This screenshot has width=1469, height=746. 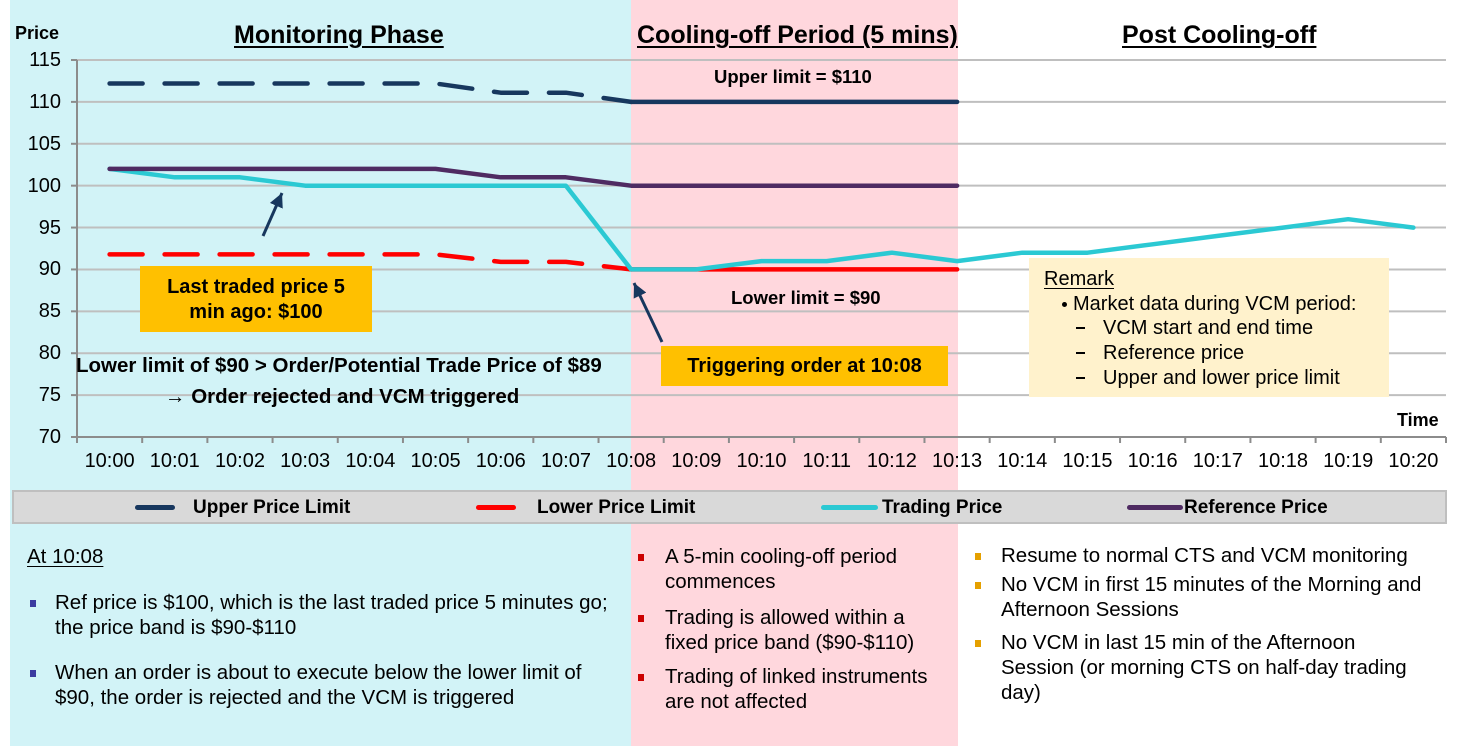 What do you see at coordinates (761, 461) in the screenshot?
I see `x-tick-label: 10:10` at bounding box center [761, 461].